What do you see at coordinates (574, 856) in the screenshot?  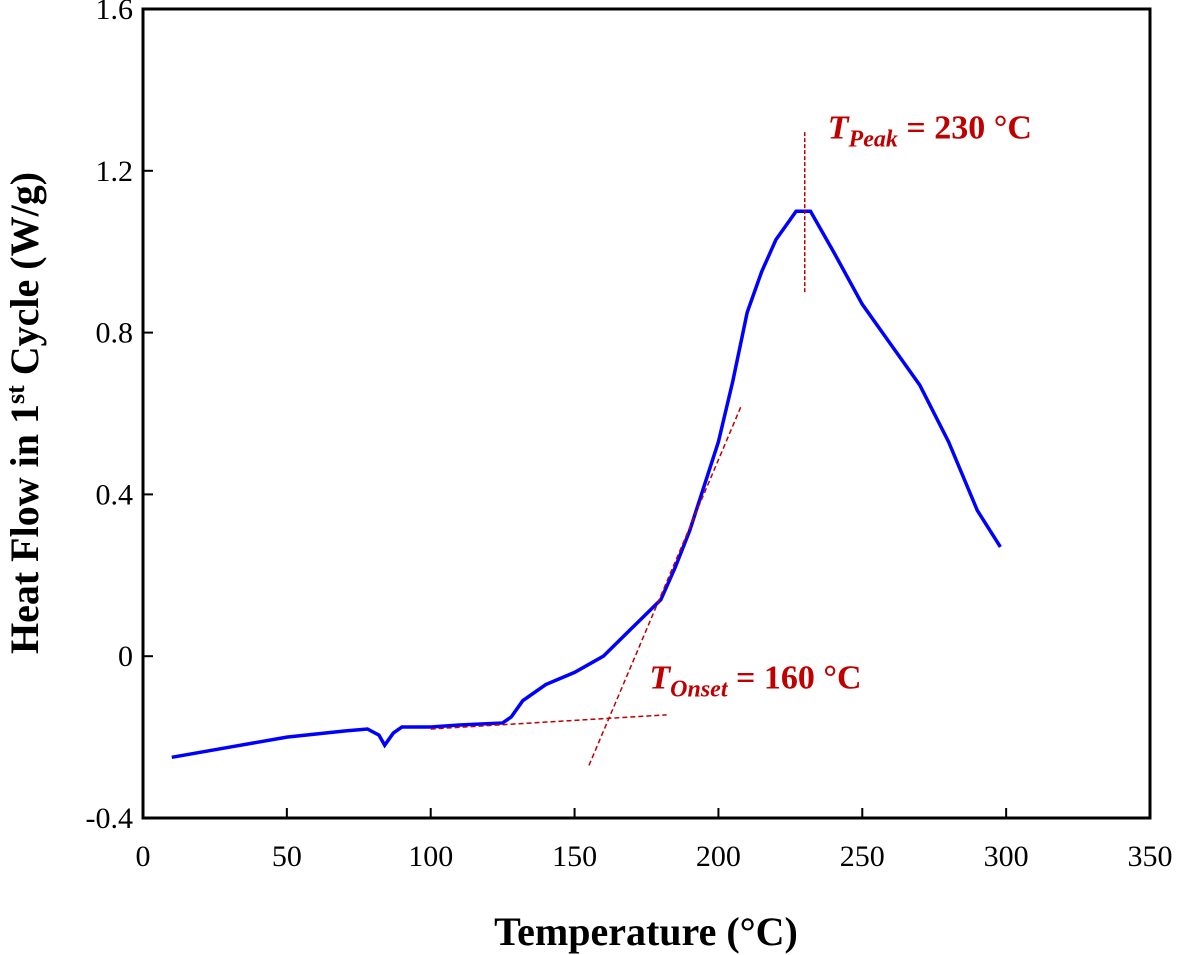 I see `x-tick-label: 150` at bounding box center [574, 856].